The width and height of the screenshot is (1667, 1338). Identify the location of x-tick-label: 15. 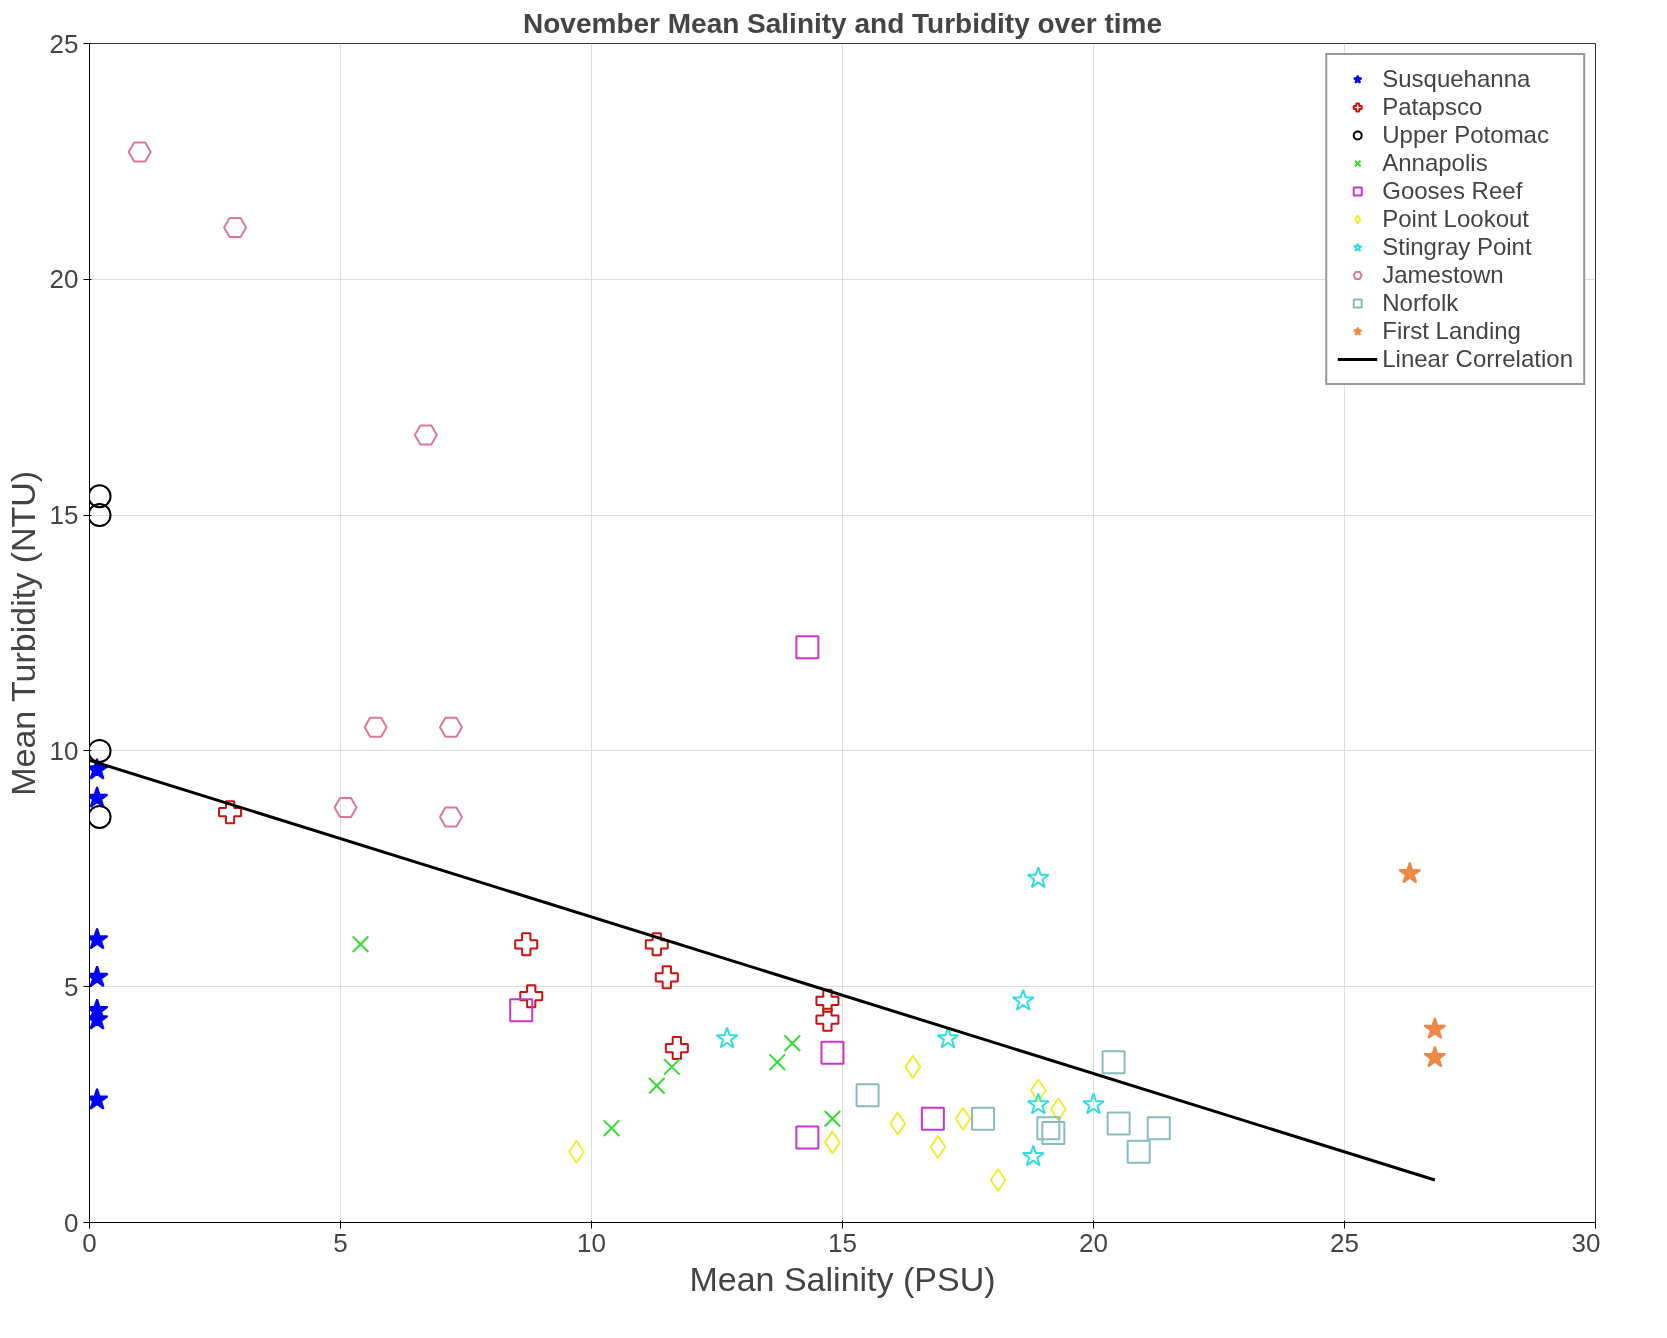
(842, 1242).